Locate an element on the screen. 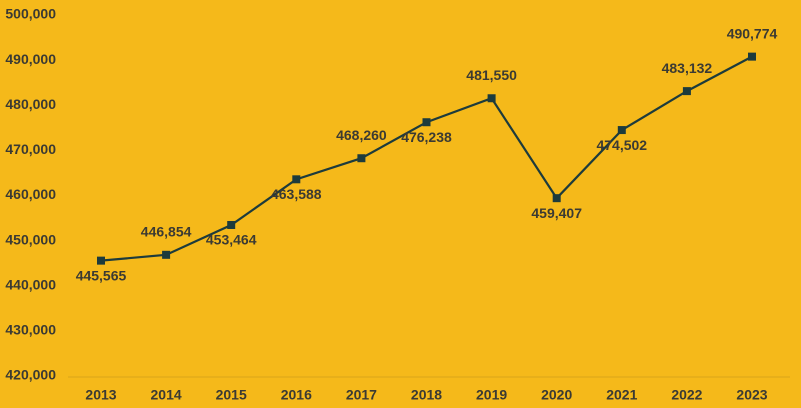 The image size is (801, 408). x-tick-label: 2018 is located at coordinates (426, 395).